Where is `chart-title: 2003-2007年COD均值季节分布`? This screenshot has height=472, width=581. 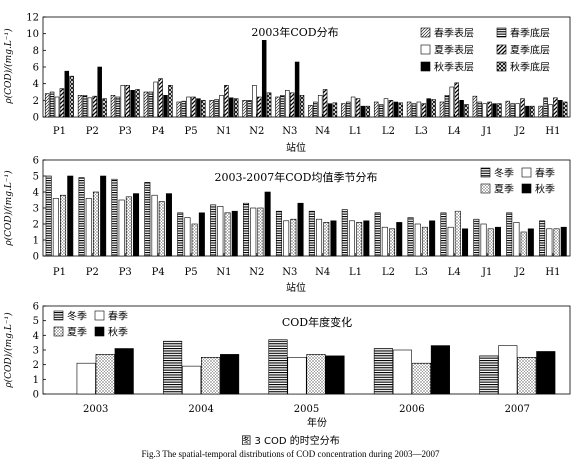
chart-title: 2003-2007年COD均值季节分布 is located at coordinates (296, 177).